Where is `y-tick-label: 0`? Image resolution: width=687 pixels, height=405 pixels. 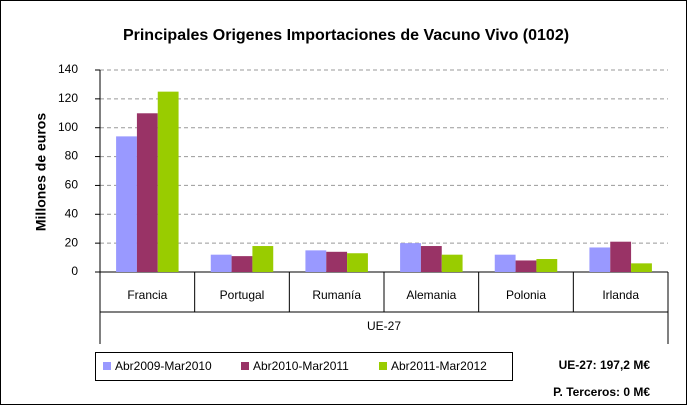
y-tick-label: 0 is located at coordinates (74, 271).